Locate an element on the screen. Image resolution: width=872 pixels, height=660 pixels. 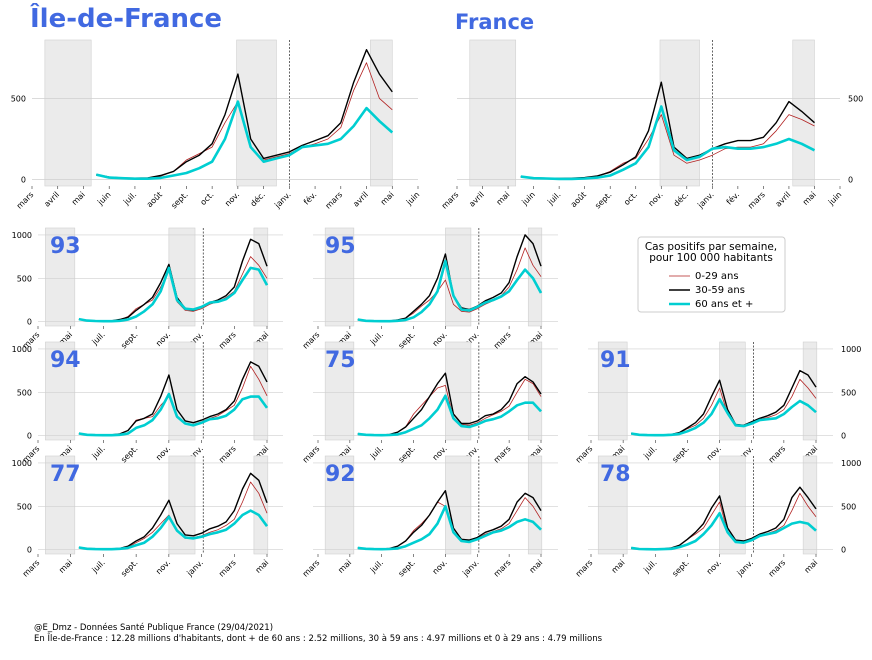
legend-label: 60 ans et + is located at coordinates (724, 304).